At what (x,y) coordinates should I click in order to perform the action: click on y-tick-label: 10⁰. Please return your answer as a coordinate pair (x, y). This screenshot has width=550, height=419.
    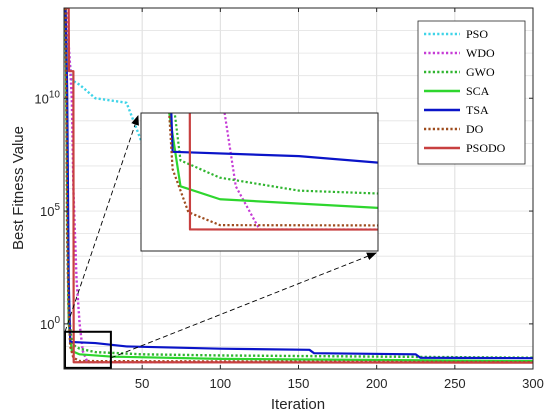
    Looking at the image, I should click on (50, 323).